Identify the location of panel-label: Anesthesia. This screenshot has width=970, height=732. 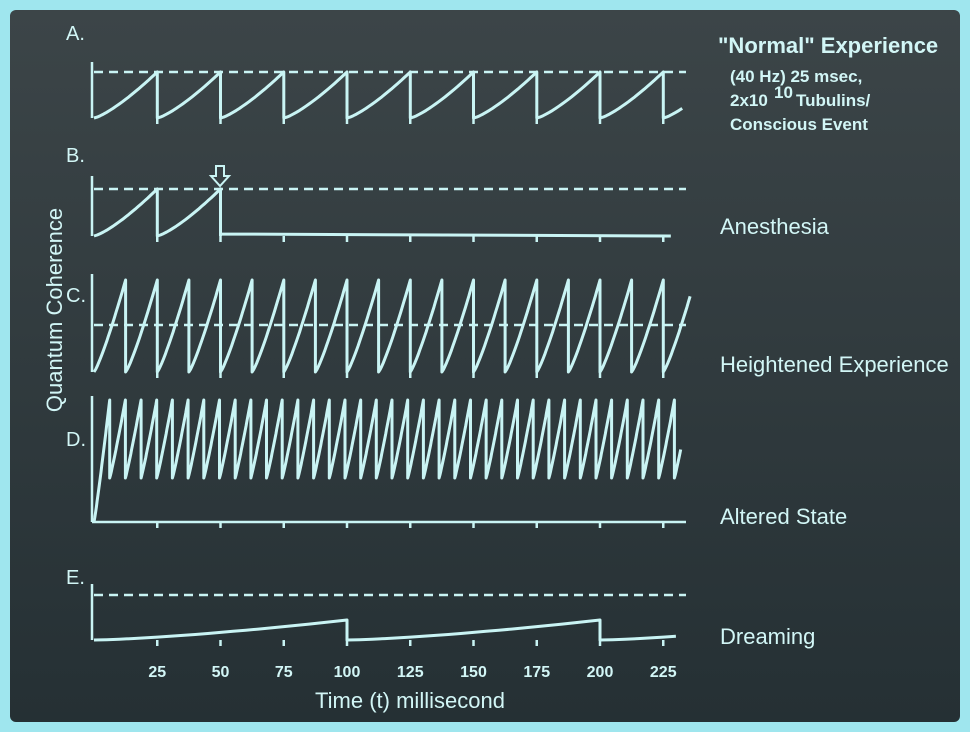
(775, 226).